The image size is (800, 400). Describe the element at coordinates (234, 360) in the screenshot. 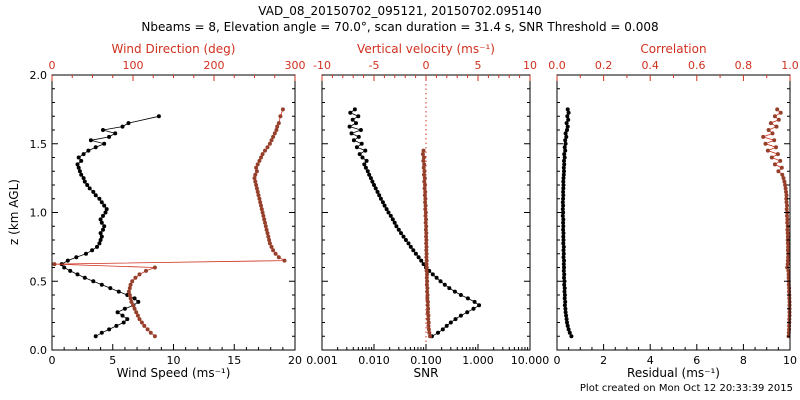

I see `tick-label: 15` at that location.